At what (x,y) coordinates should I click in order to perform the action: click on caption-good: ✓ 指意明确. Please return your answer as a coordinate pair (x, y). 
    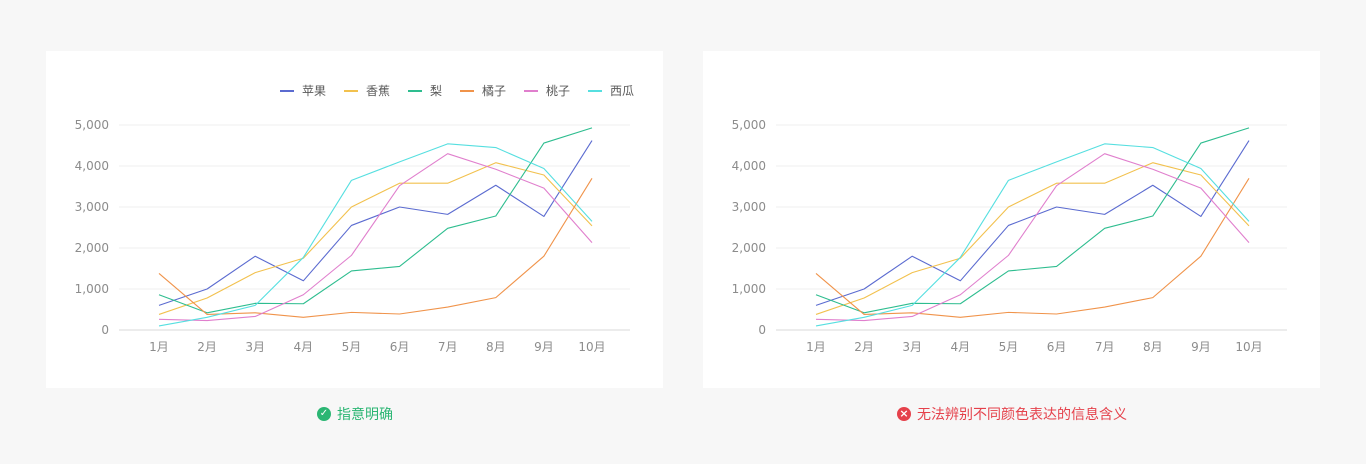
    Looking at the image, I should click on (355, 414).